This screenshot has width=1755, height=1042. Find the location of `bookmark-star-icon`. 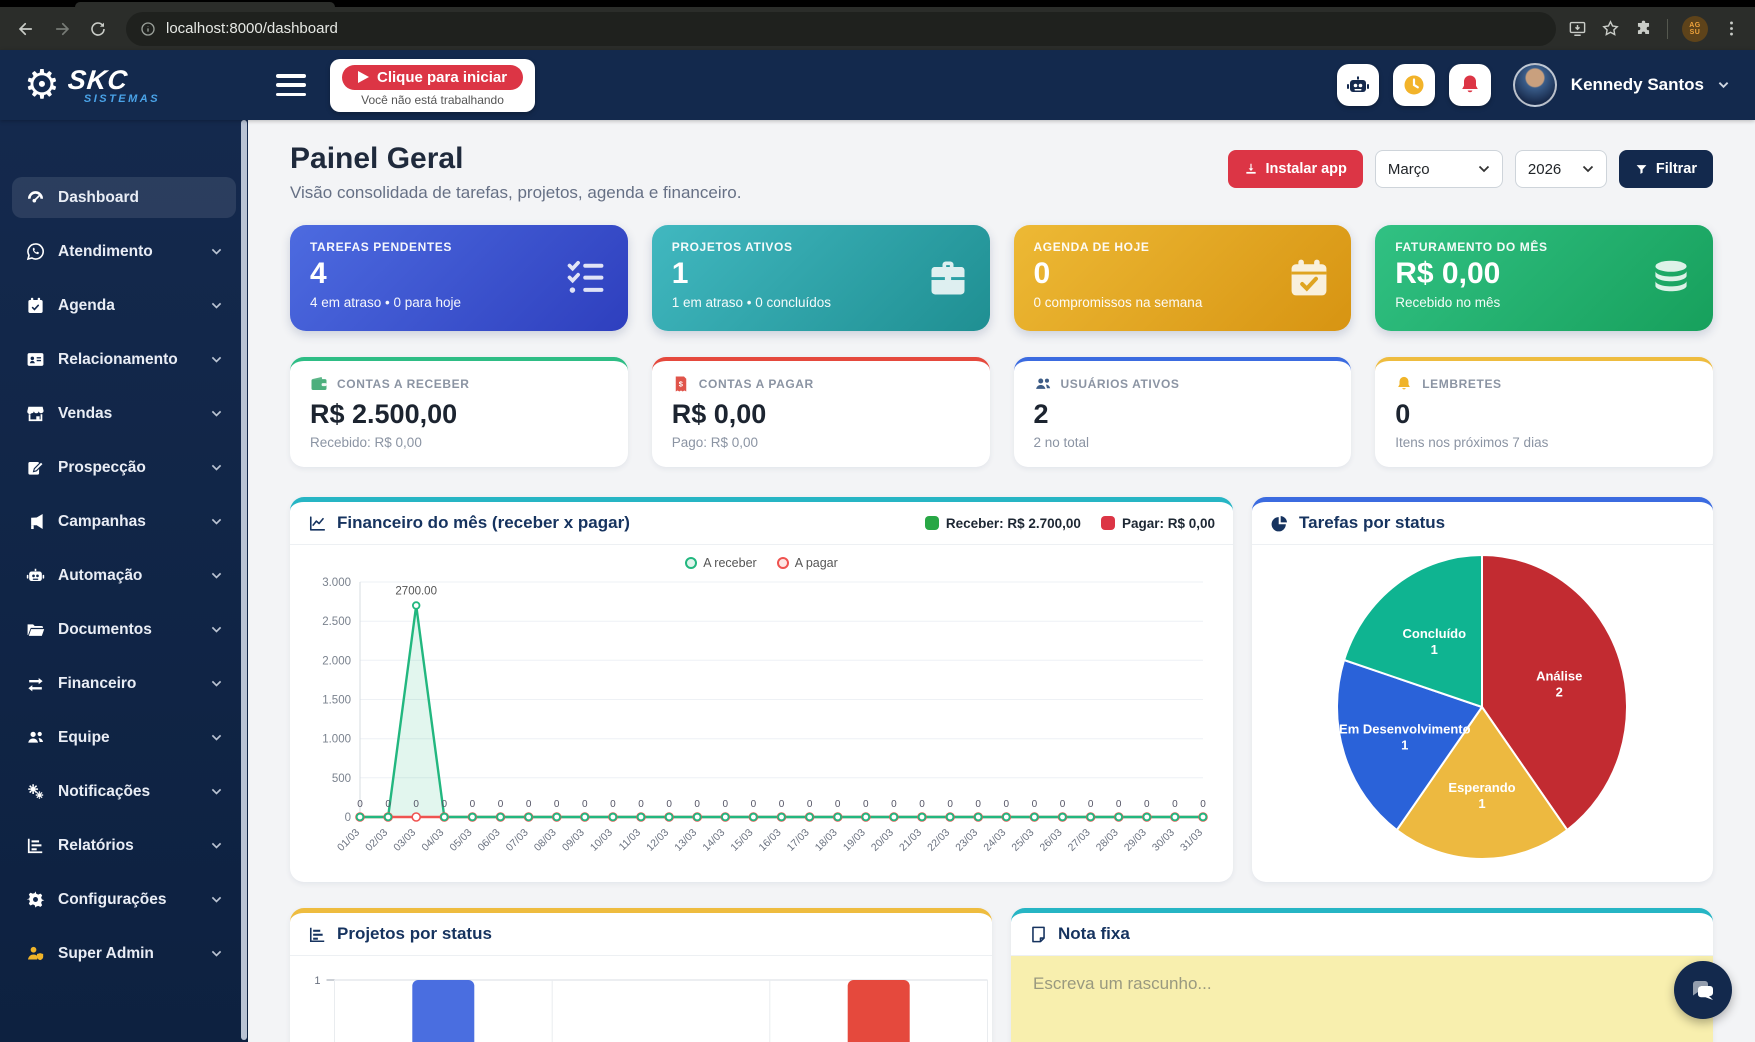

bookmark-star-icon is located at coordinates (1610, 28).